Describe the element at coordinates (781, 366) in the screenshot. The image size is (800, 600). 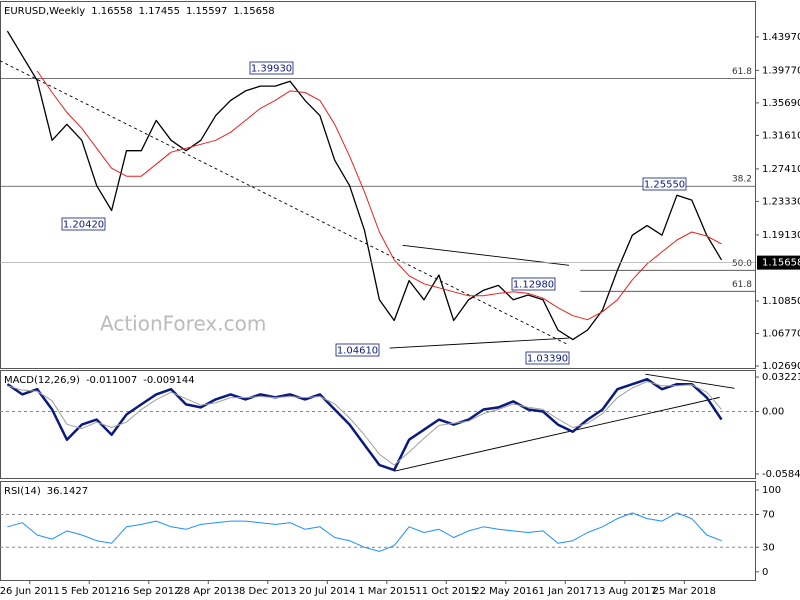
I see `y-tick-label: 1.02690` at that location.